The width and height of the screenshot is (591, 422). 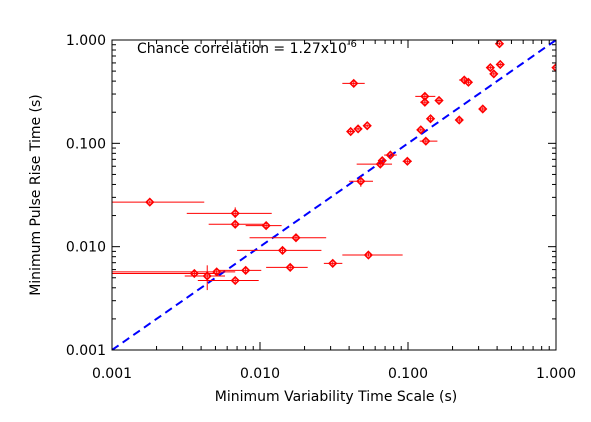 What do you see at coordinates (247, 48) in the screenshot?
I see `chance-correlation-annotation: Chance correlation = 1.27x10-6` at bounding box center [247, 48].